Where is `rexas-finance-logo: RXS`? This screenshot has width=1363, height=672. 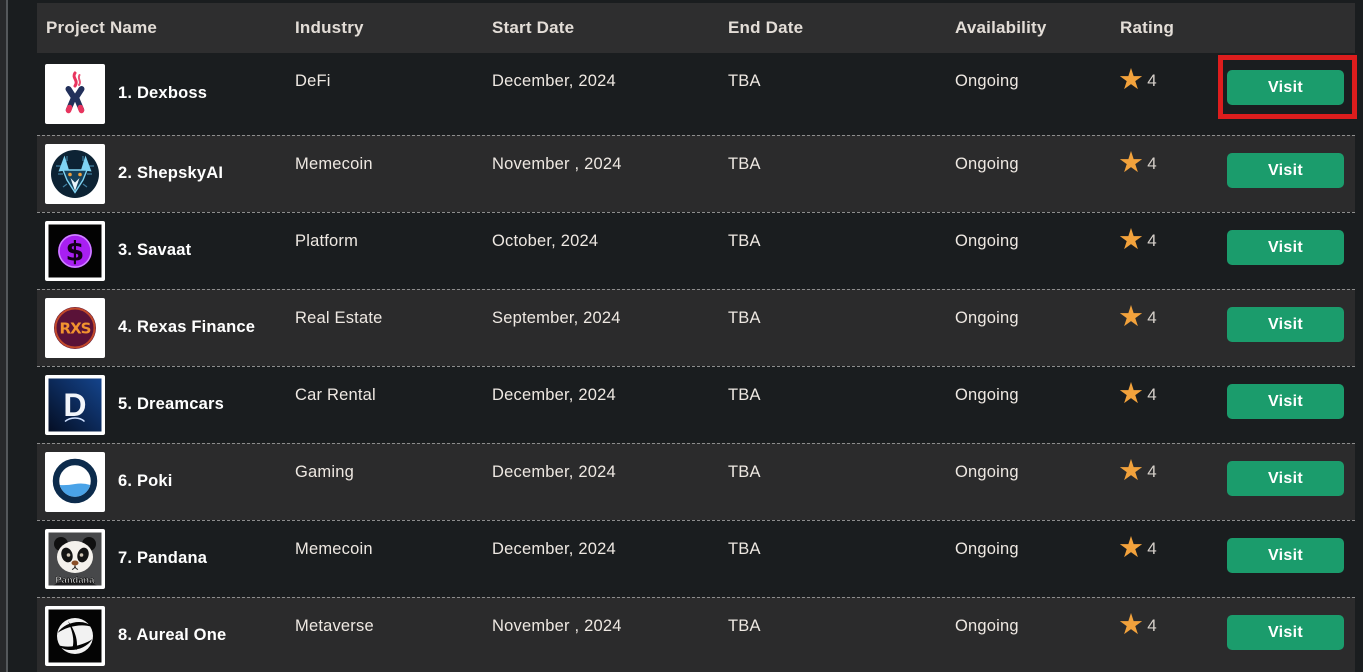
rexas-finance-logo: RXS is located at coordinates (75, 328).